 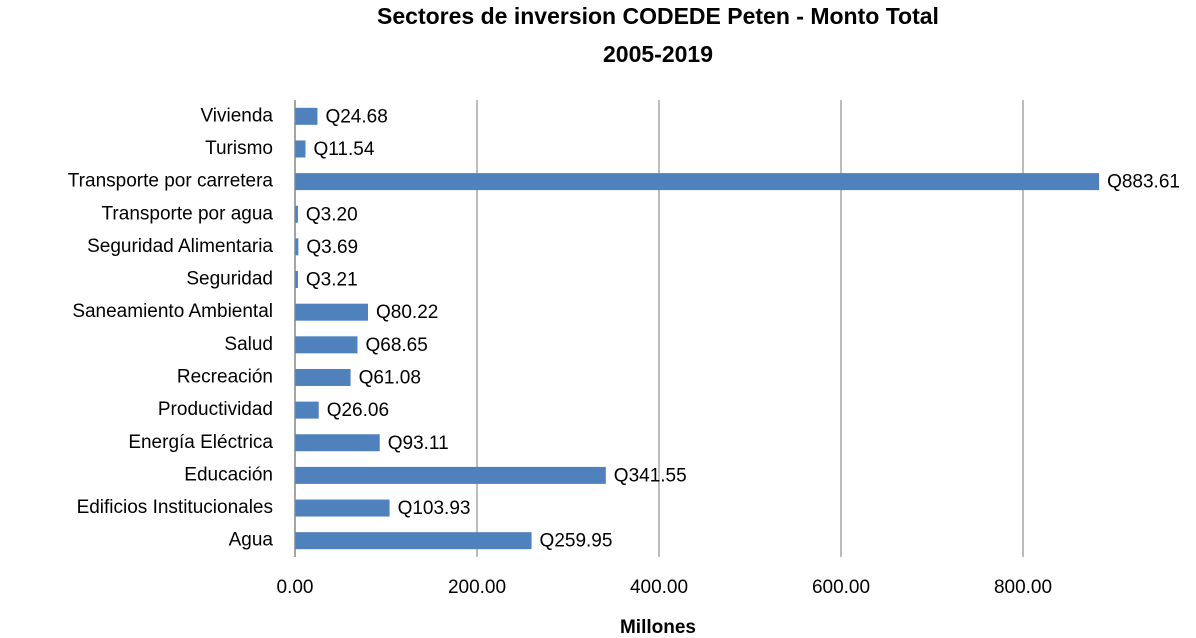 What do you see at coordinates (650, 475) in the screenshot?
I see `data-label: Q341.55` at bounding box center [650, 475].